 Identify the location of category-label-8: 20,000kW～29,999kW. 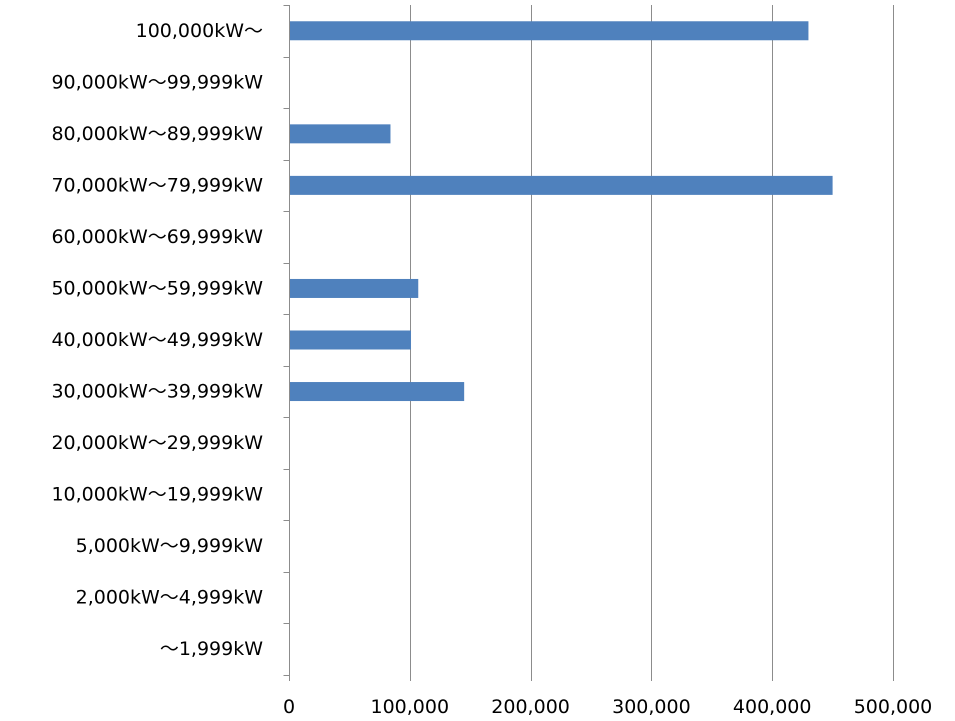
(157, 443).